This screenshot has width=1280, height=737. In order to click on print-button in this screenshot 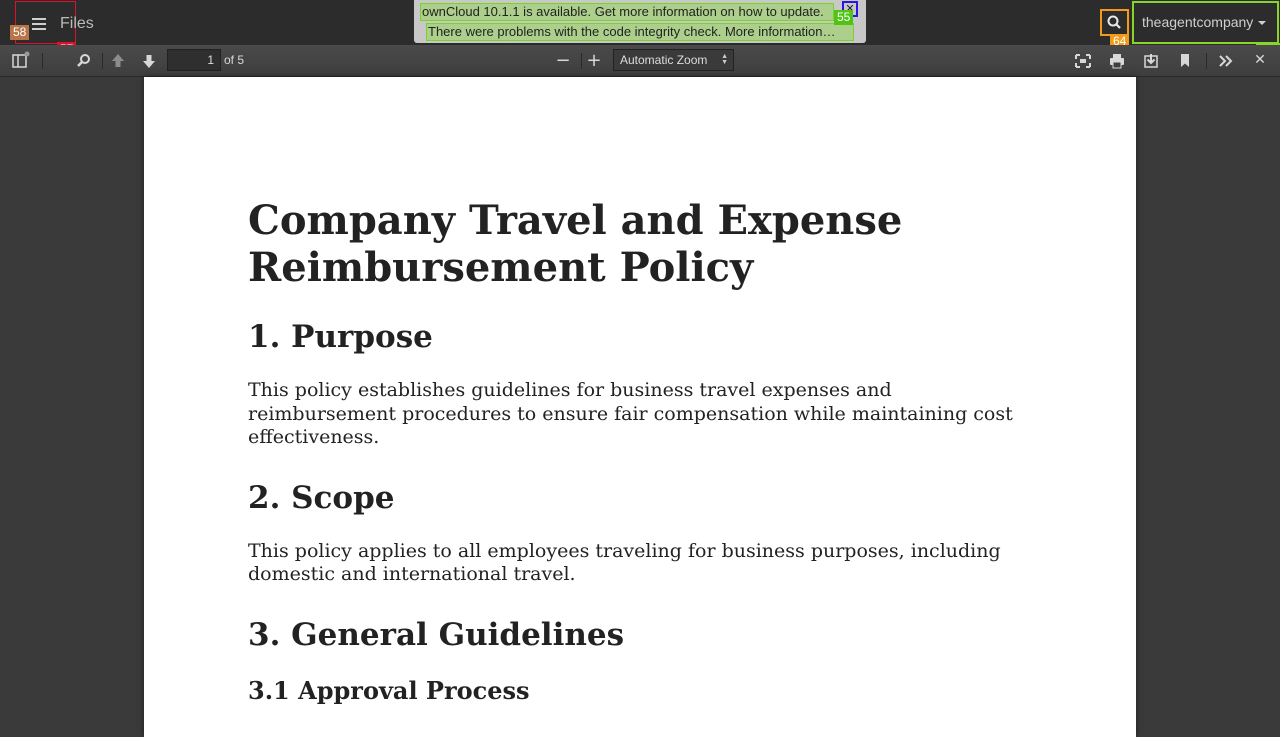, I will do `click(1117, 61)`.